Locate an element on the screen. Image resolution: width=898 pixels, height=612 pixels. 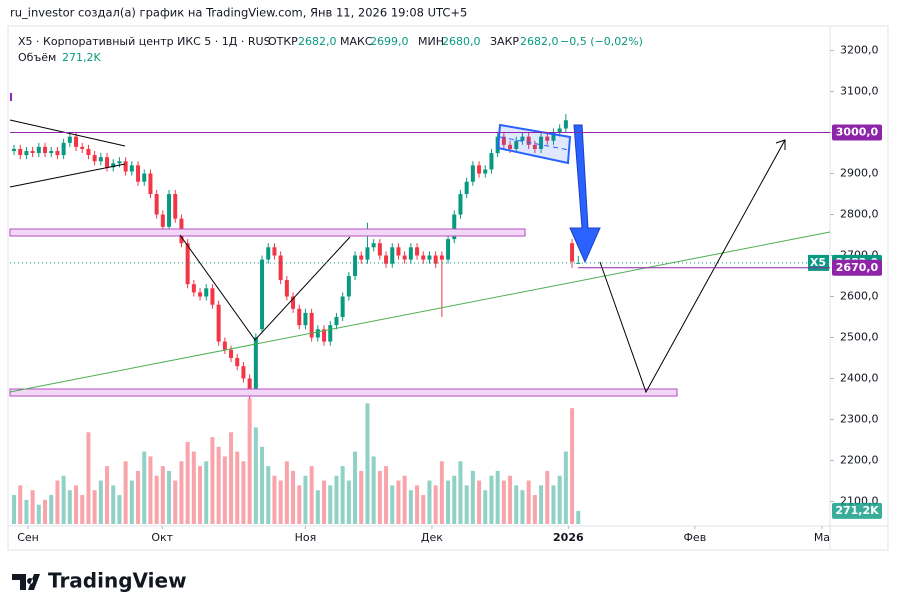
zone is located at coordinates (267, 232).